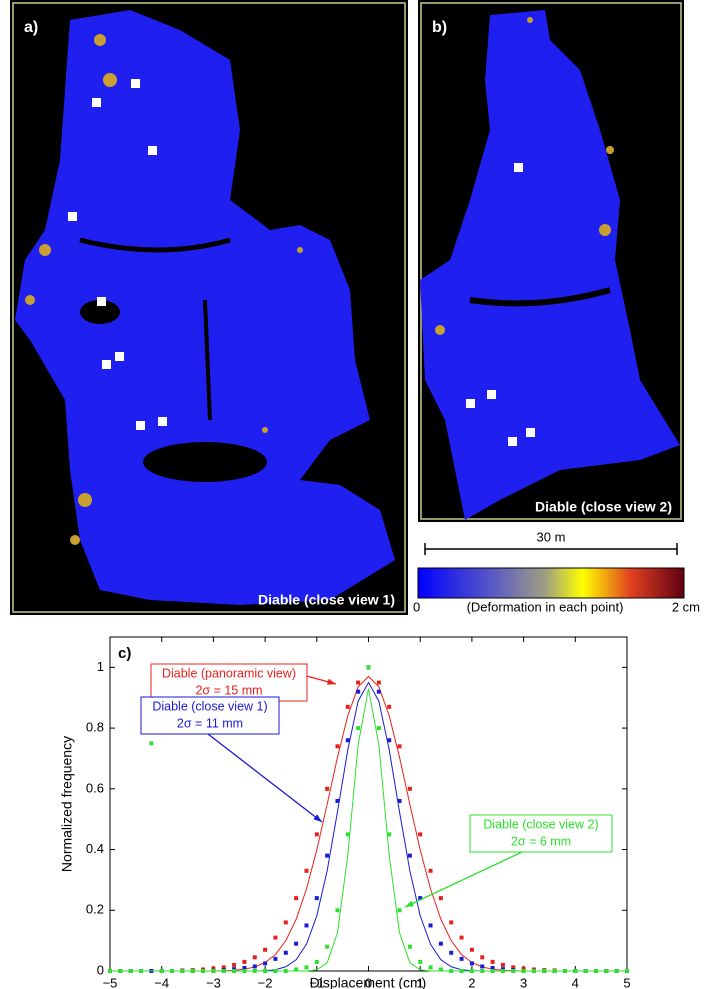 This screenshot has height=989, width=704. What do you see at coordinates (117, 254) in the screenshot?
I see `markers` at bounding box center [117, 254].